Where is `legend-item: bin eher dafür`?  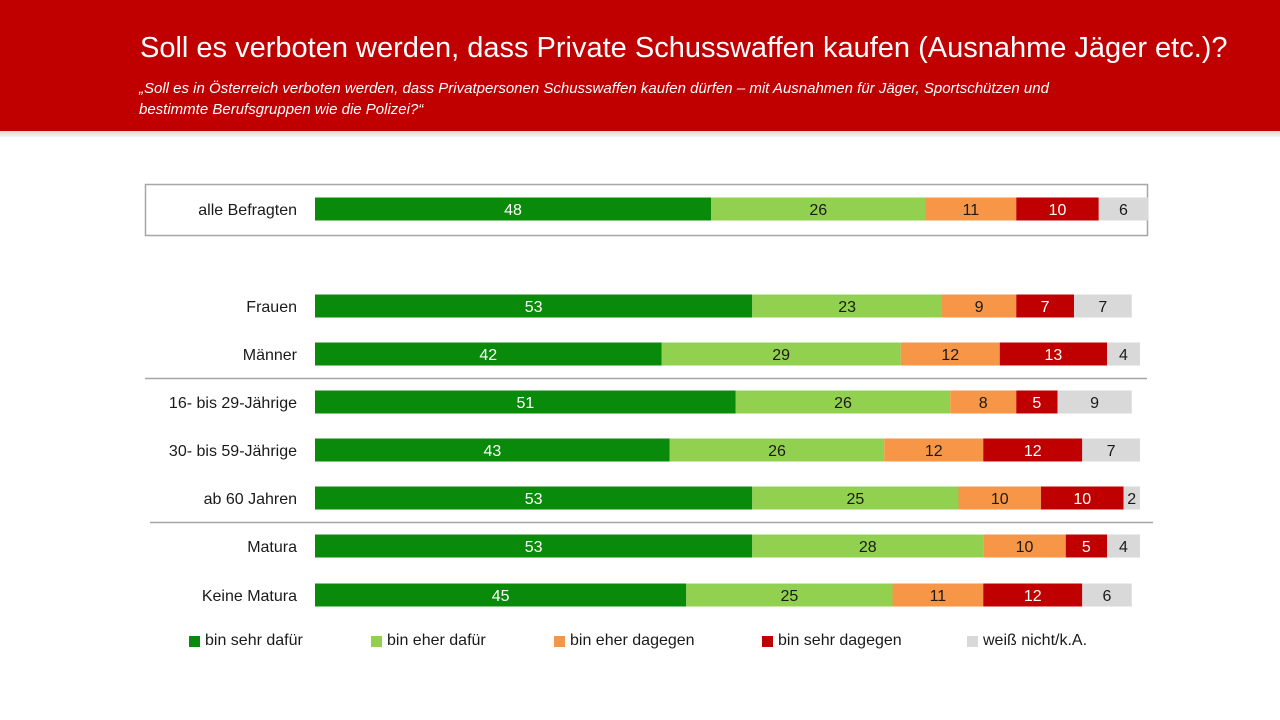 legend-item: bin eher dafür is located at coordinates (428, 641).